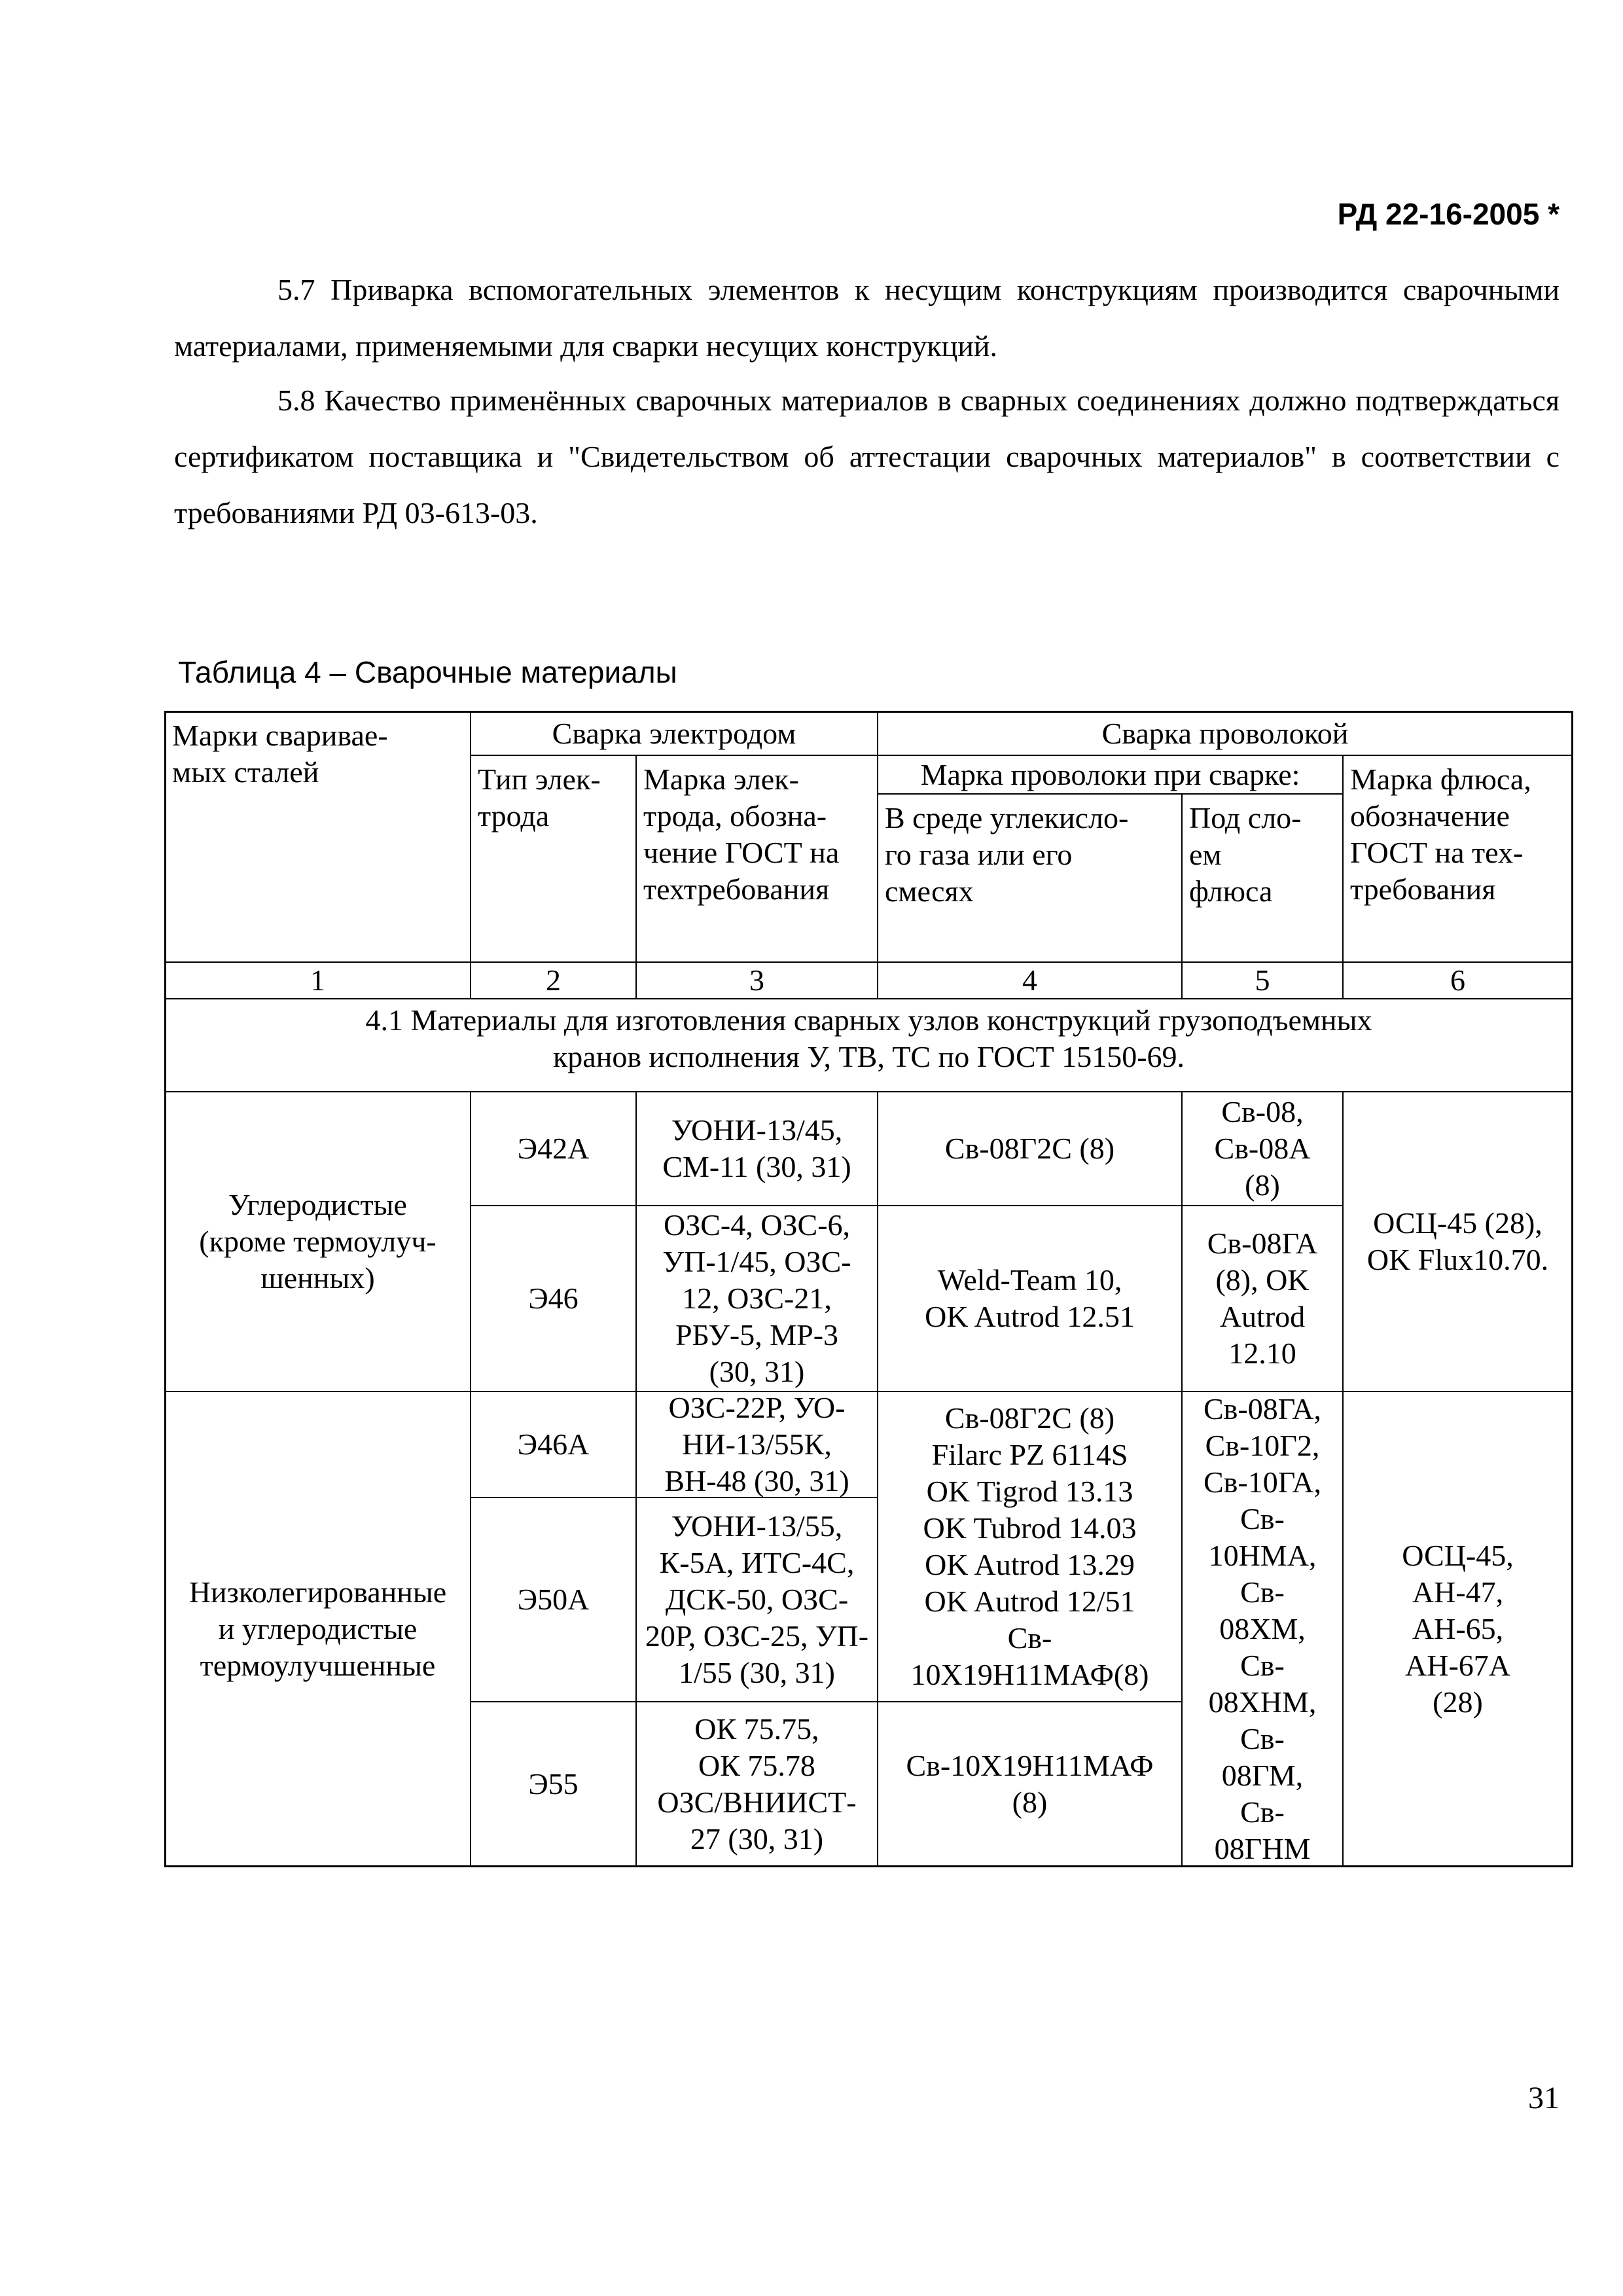  I want to click on electrode-type-cell: Э46А, so click(553, 1444).